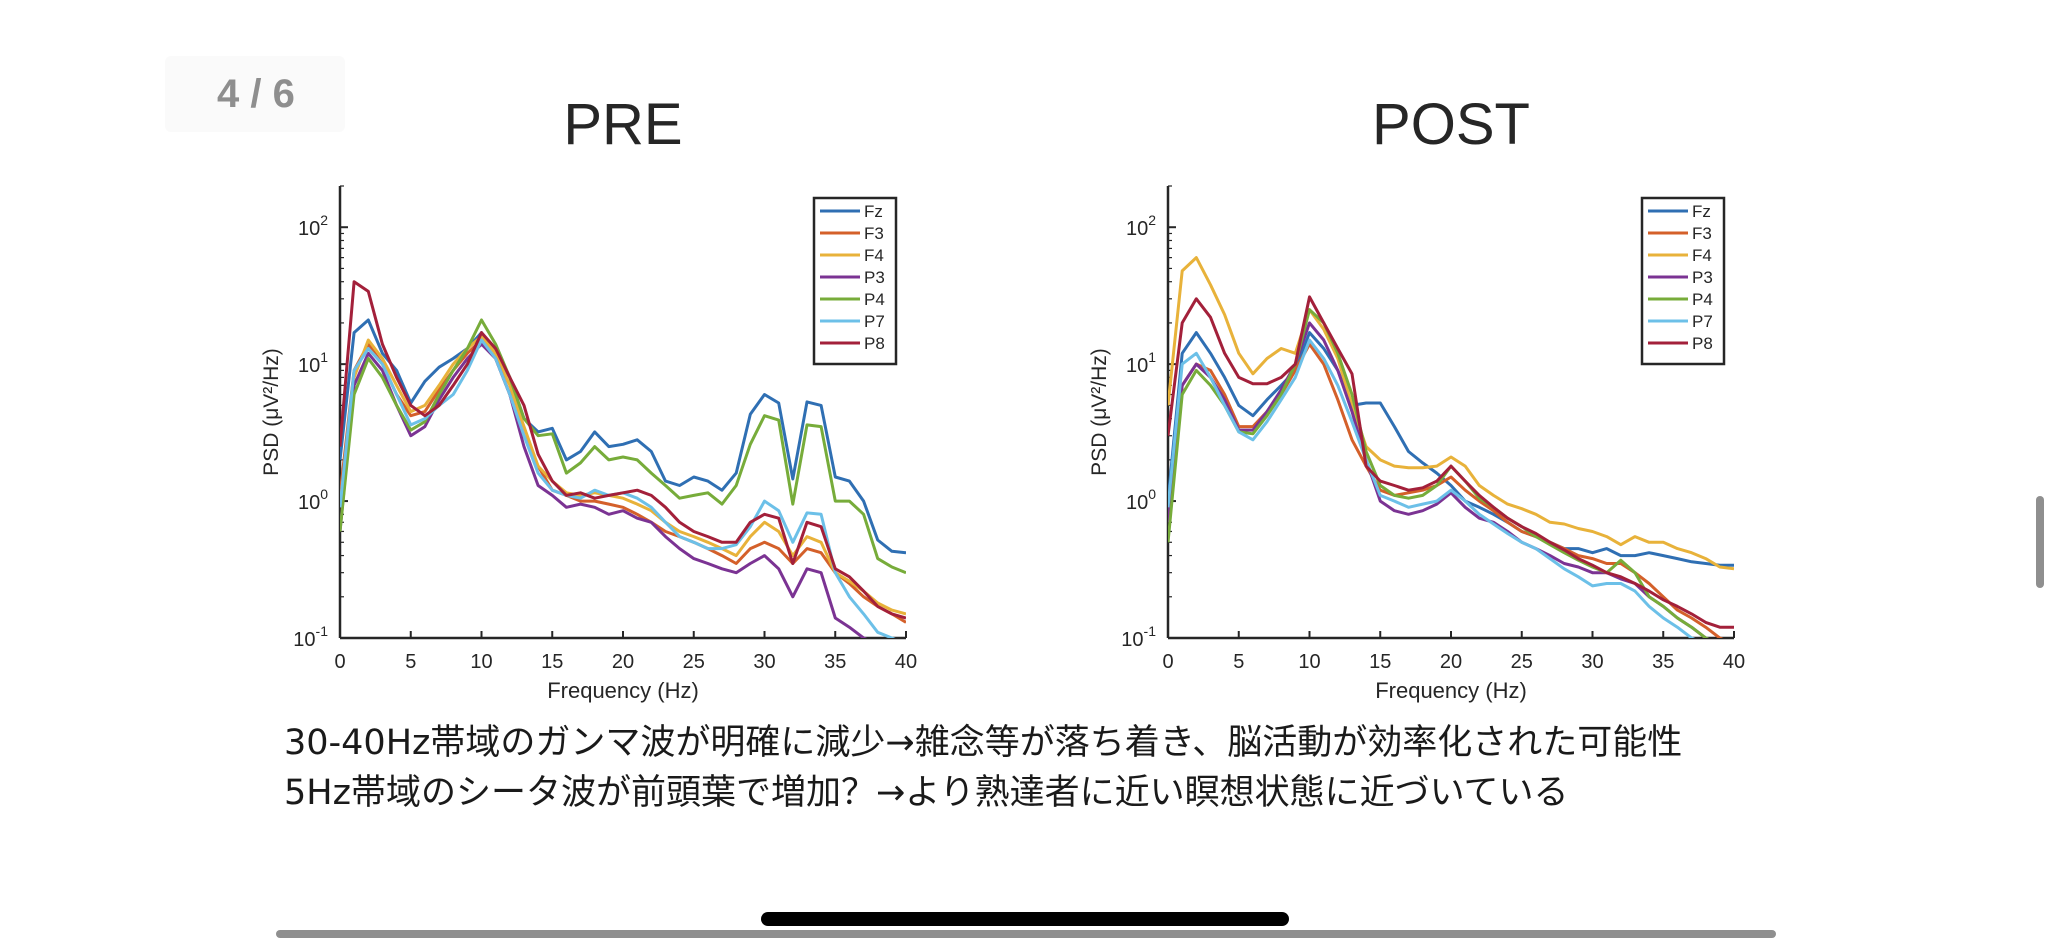 The height and width of the screenshot is (946, 2048). I want to click on series-line-p7, so click(1432, 488).